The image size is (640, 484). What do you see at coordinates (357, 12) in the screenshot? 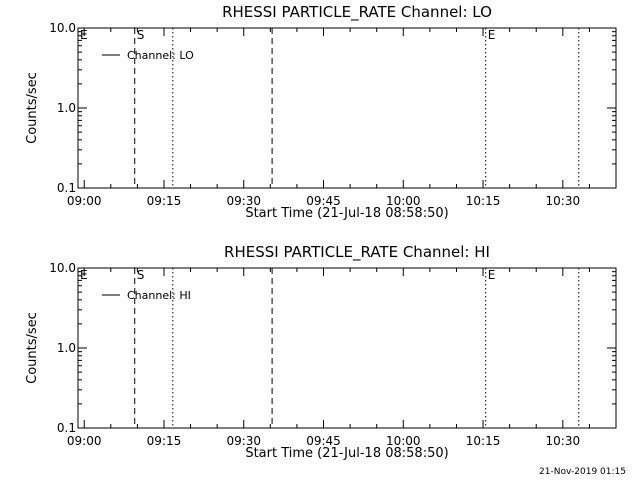
I see `chart-0-title: RHESSI PARTICLE_RATE Channel: LO` at bounding box center [357, 12].